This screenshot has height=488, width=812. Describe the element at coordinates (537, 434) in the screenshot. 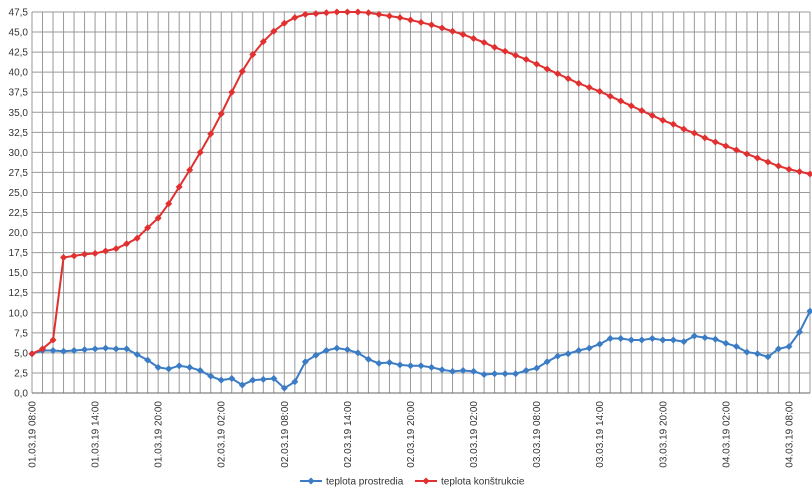

I see `x-tick-label: 03.03.19 08:00` at that location.